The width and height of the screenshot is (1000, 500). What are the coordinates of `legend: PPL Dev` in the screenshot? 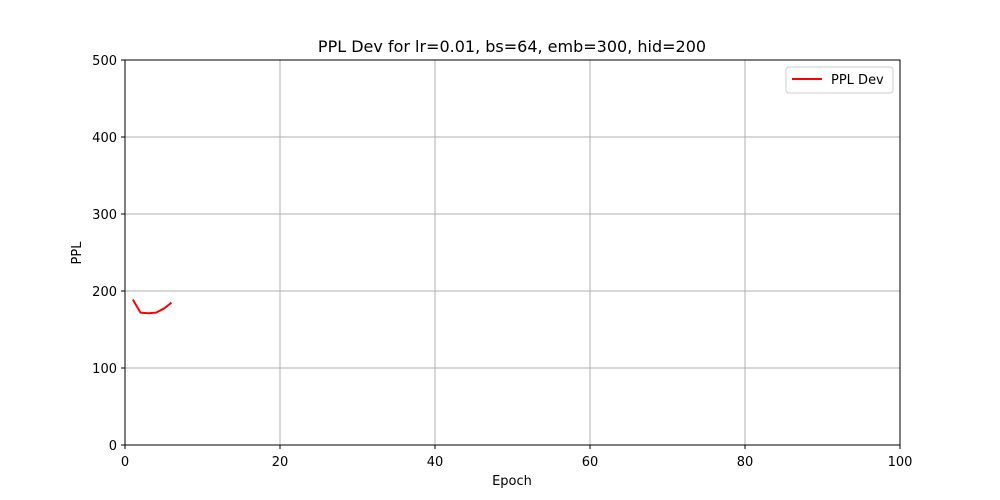 It's located at (839, 80).